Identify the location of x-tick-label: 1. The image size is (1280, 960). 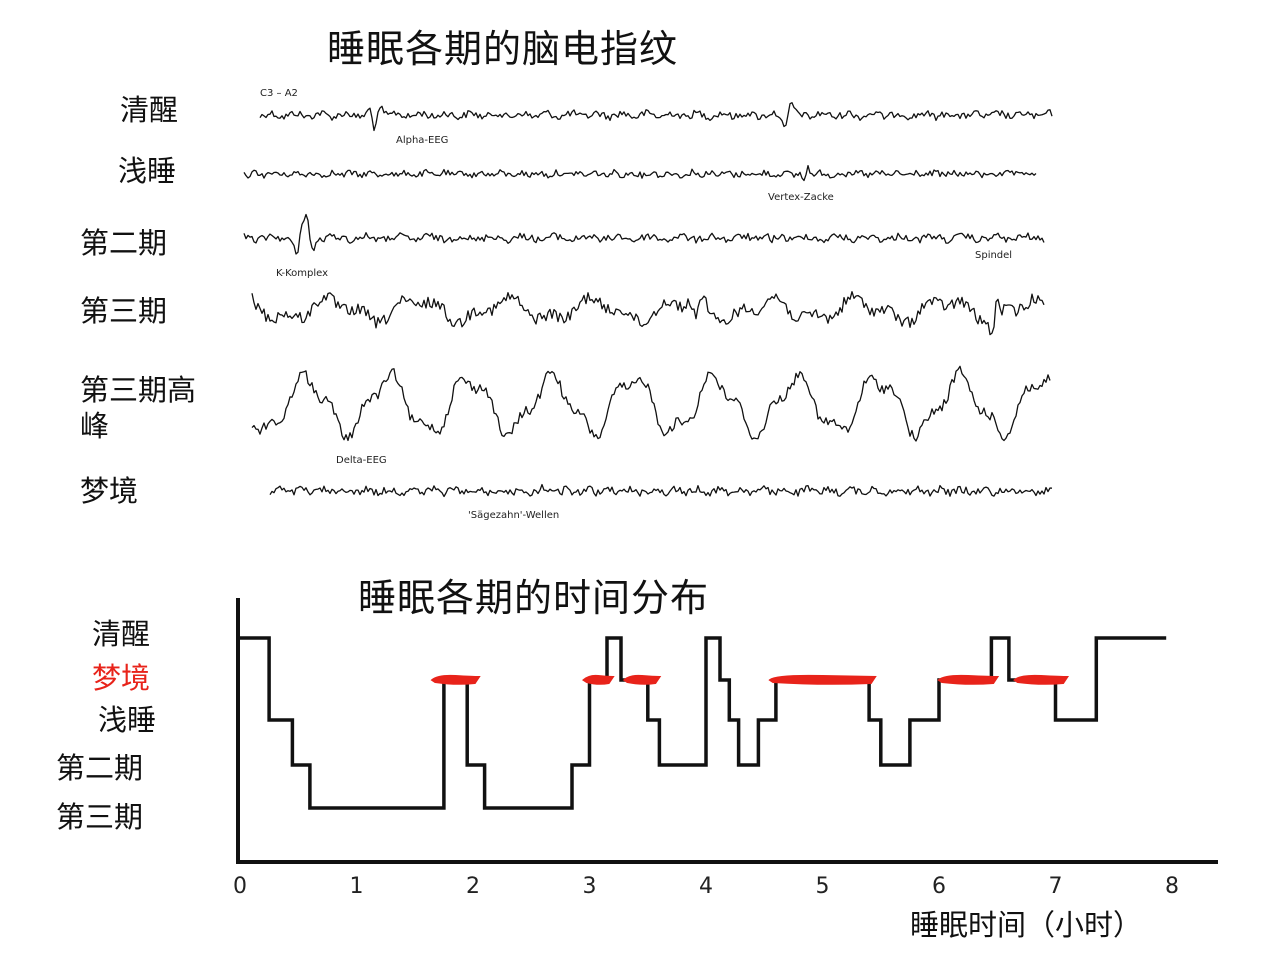
(357, 886).